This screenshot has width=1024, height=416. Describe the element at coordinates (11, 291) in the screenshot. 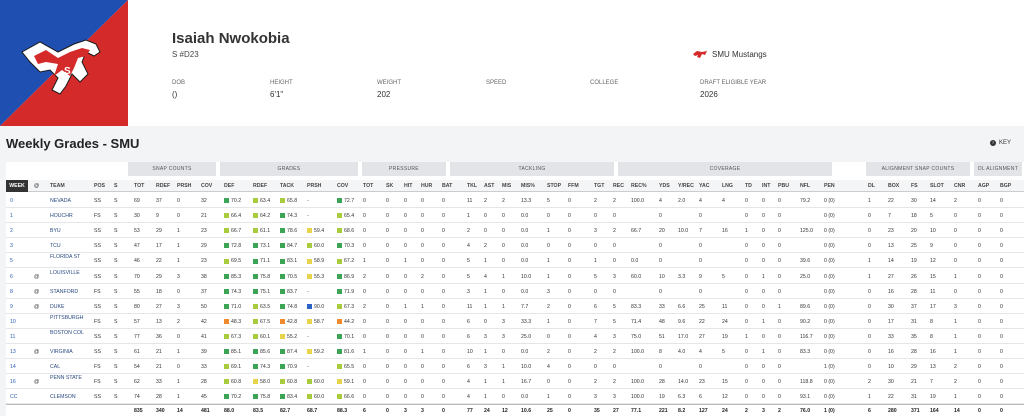

I see `cell-week: 8` at that location.